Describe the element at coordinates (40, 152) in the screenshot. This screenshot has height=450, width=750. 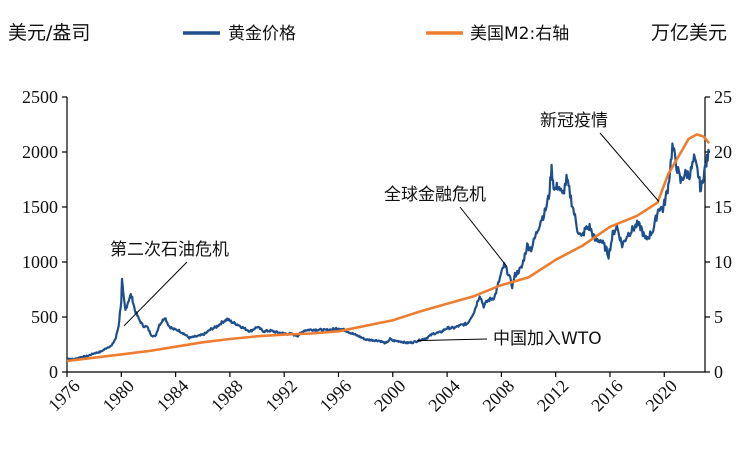
I see `left-tick-label: 2000` at that location.